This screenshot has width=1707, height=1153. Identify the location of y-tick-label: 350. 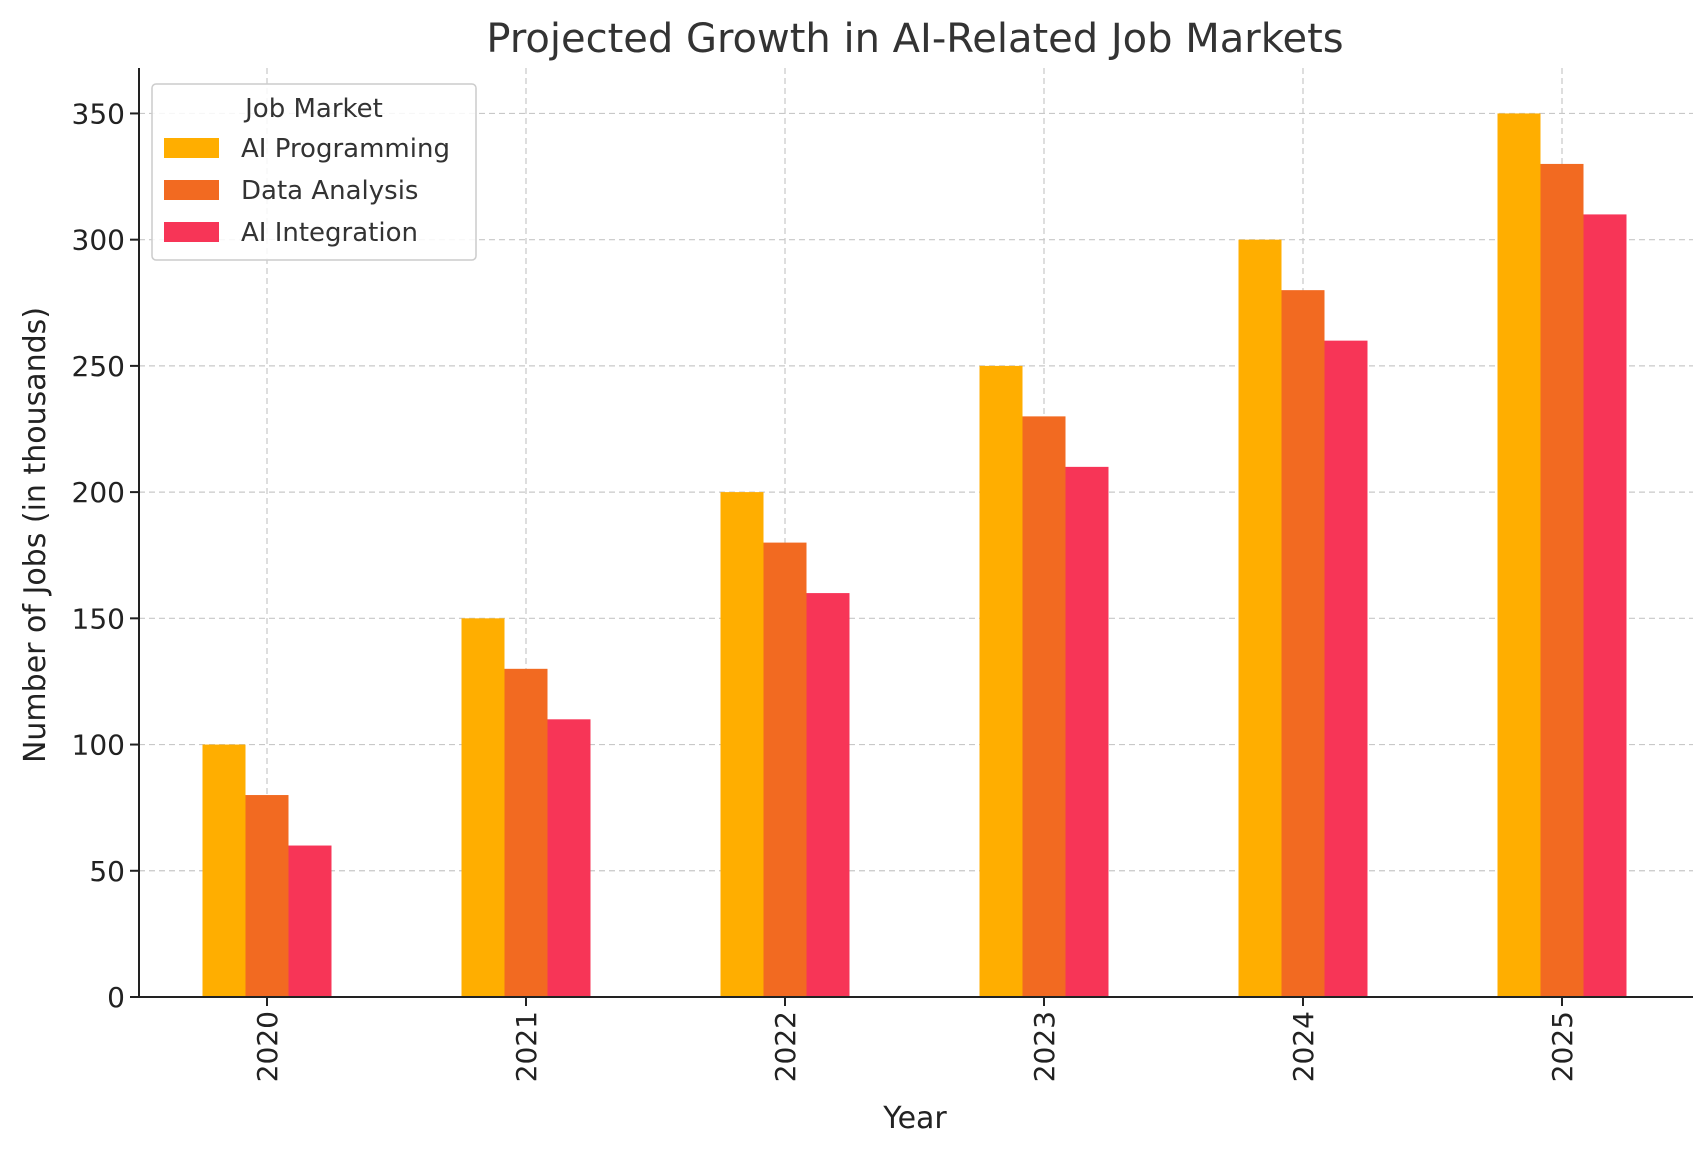
(98, 113).